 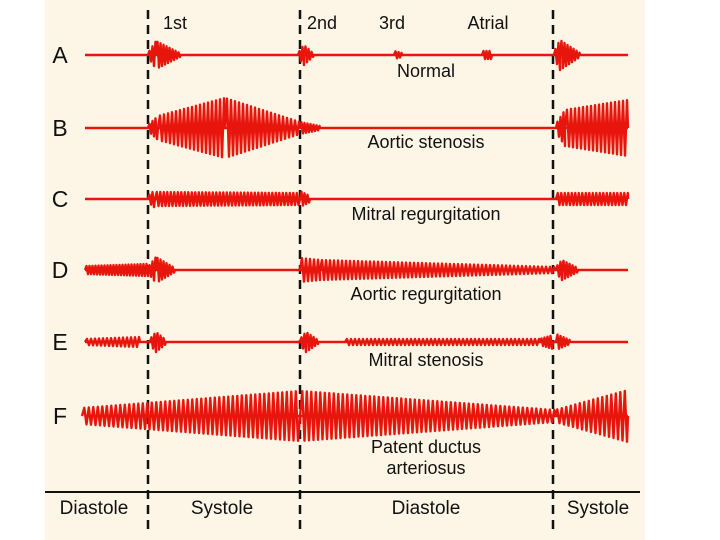 I want to click on row-caption: Mitral stenosis, so click(x=425, y=360).